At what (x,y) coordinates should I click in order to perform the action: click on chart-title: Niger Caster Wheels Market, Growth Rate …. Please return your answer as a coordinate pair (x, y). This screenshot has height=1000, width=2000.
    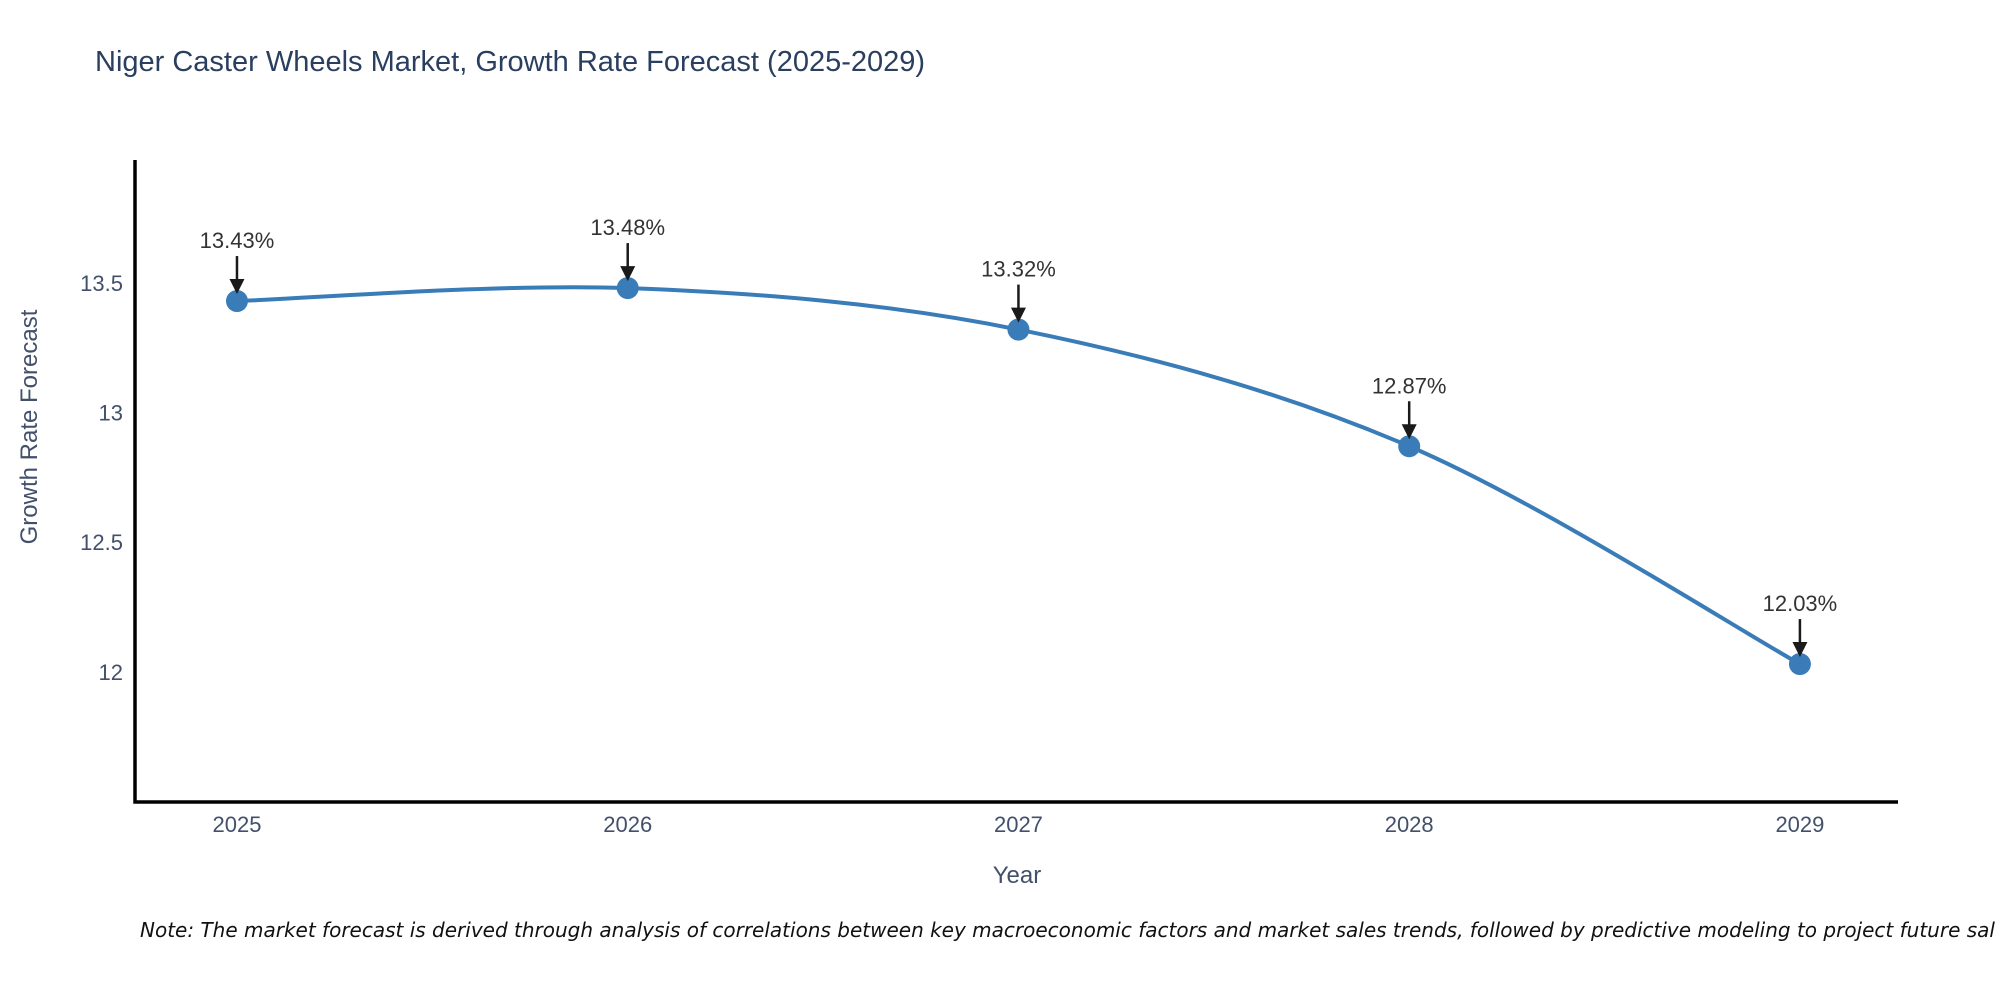
    Looking at the image, I should click on (510, 62).